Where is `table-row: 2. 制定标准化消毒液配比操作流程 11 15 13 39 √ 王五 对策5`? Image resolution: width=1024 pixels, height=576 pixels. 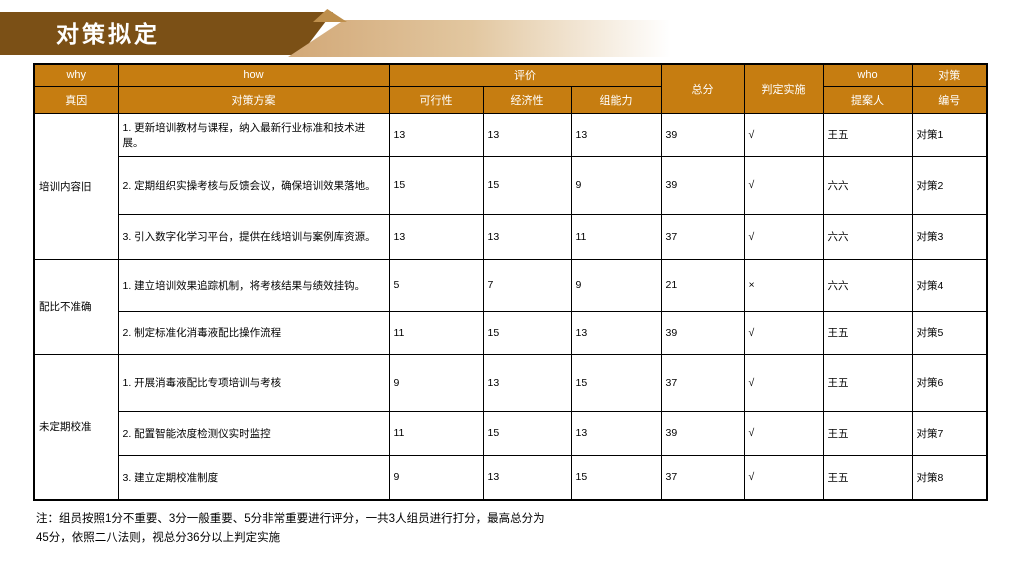
table-row: 2. 制定标准化消毒液配比操作流程 11 15 13 39 √ 王五 对策5 is located at coordinates (511, 332).